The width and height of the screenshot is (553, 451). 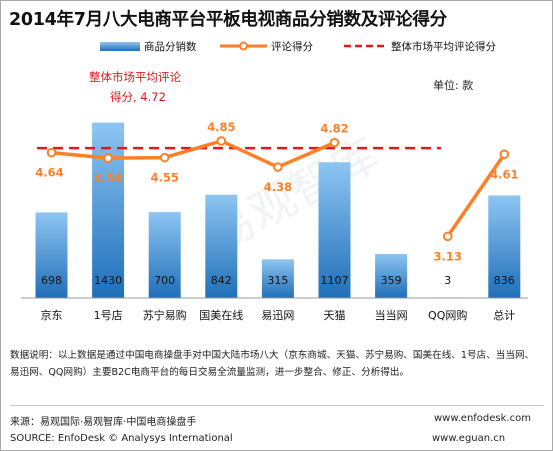 I want to click on legend-bar-label: 商品分销数, so click(x=170, y=46).